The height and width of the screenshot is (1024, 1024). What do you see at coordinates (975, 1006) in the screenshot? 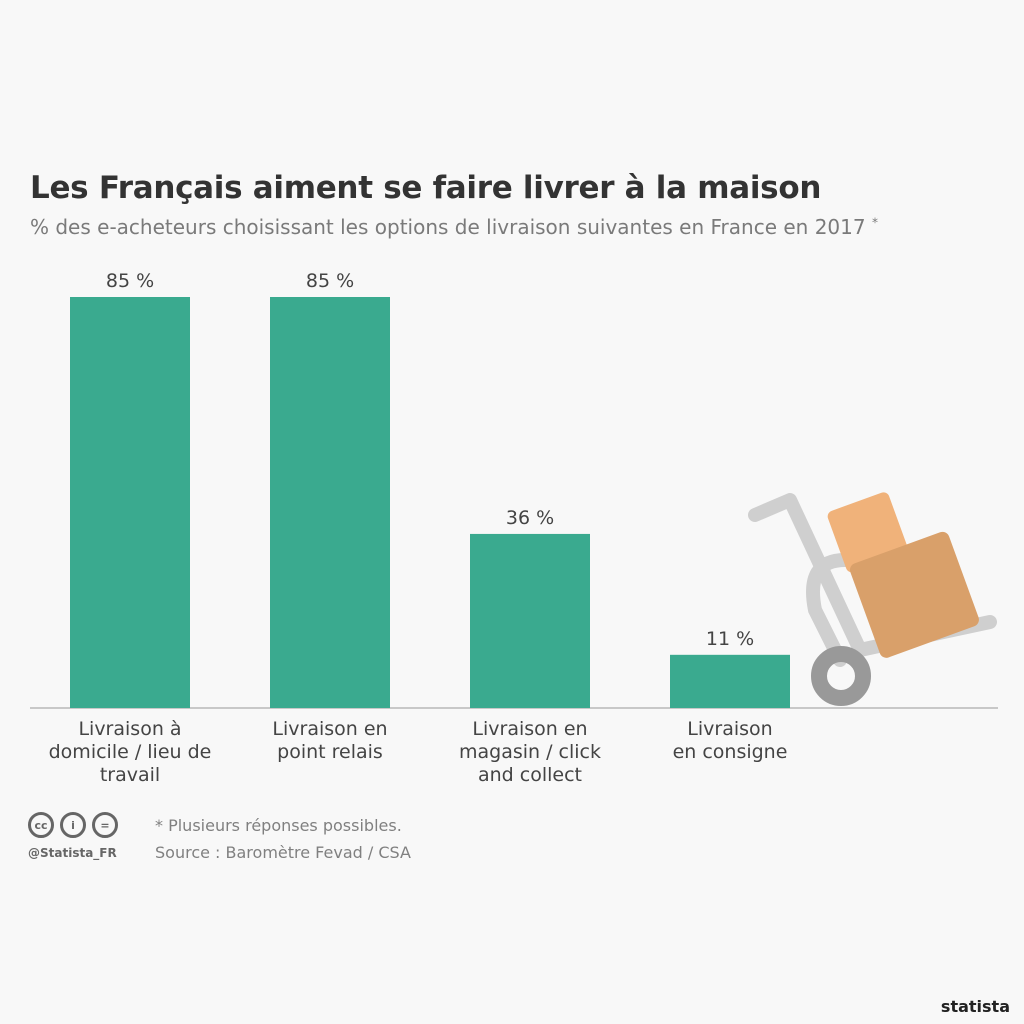
I see `statista-logo: statista` at bounding box center [975, 1006].